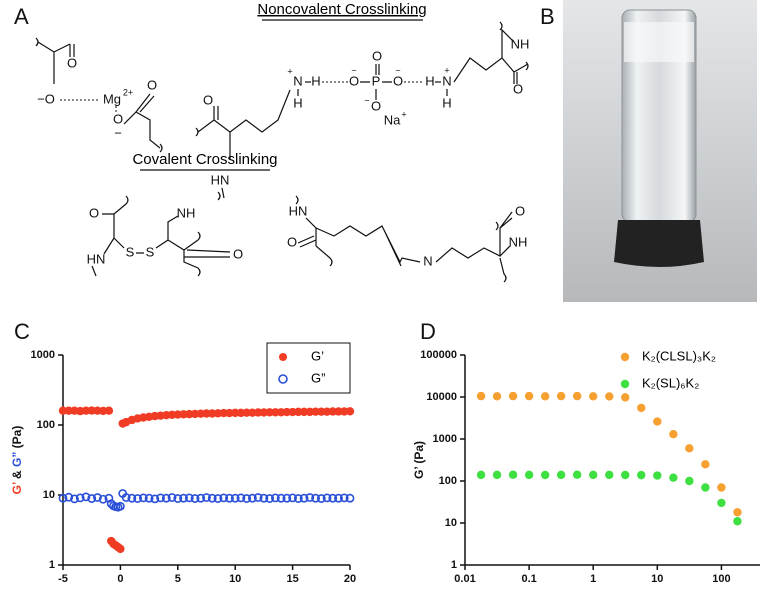 This screenshot has width=774, height=590. I want to click on y-axis-label: G’ (Pa), so click(419, 460).